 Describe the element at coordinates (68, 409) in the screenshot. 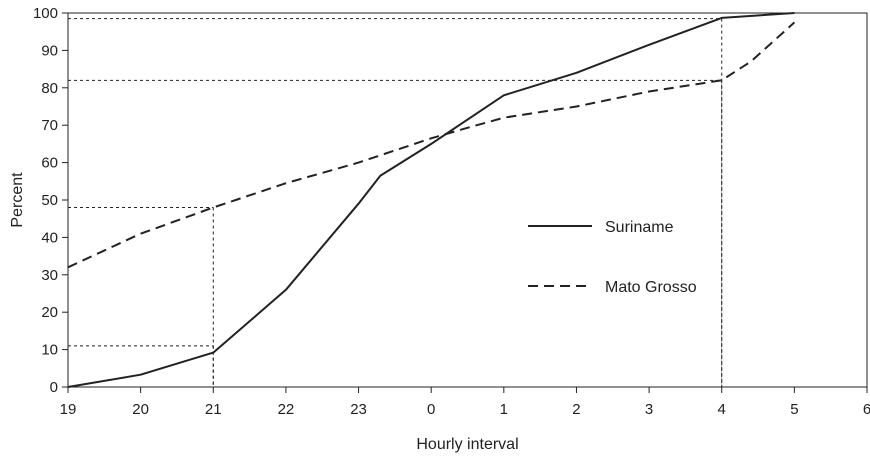

I see `x-tick-label: 19` at that location.